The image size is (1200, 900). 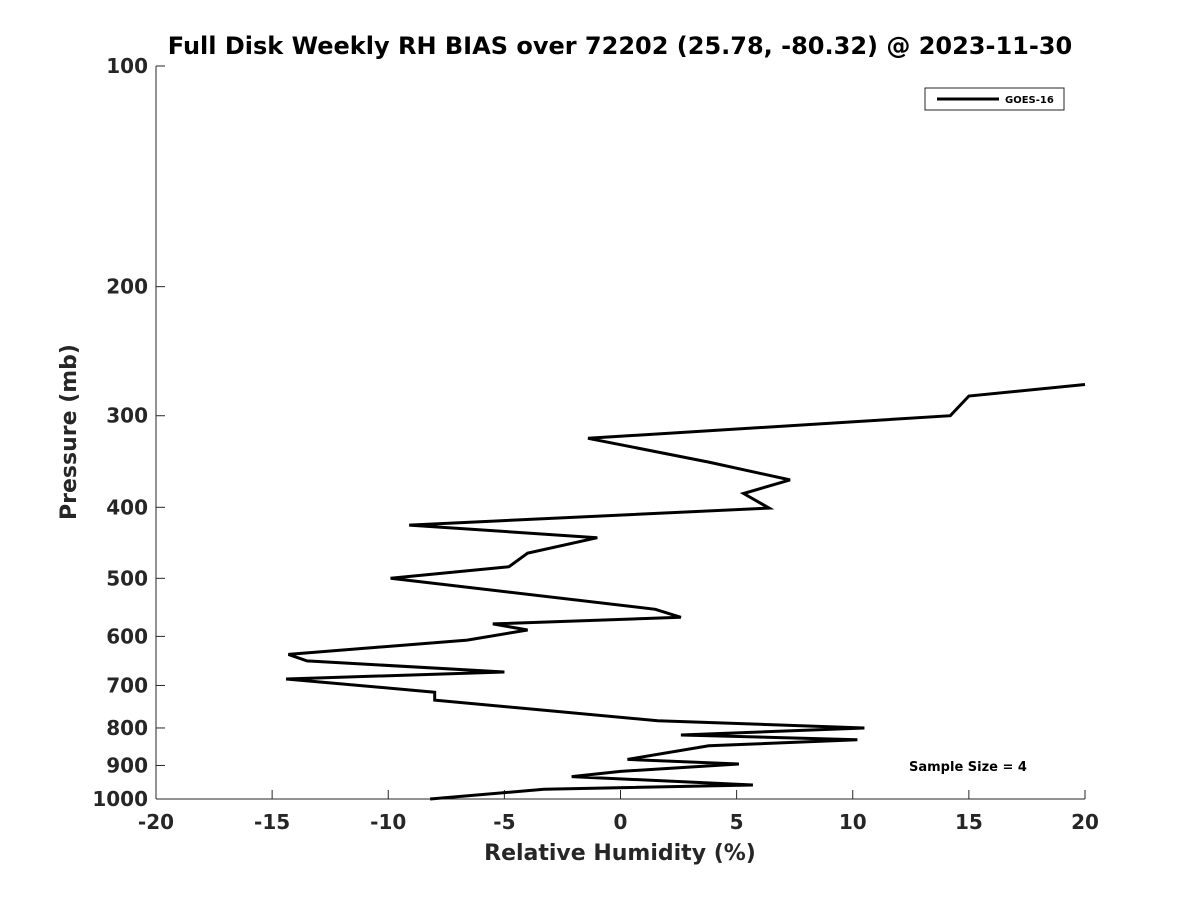 I want to click on y-tick-label: 400, so click(x=127, y=507).